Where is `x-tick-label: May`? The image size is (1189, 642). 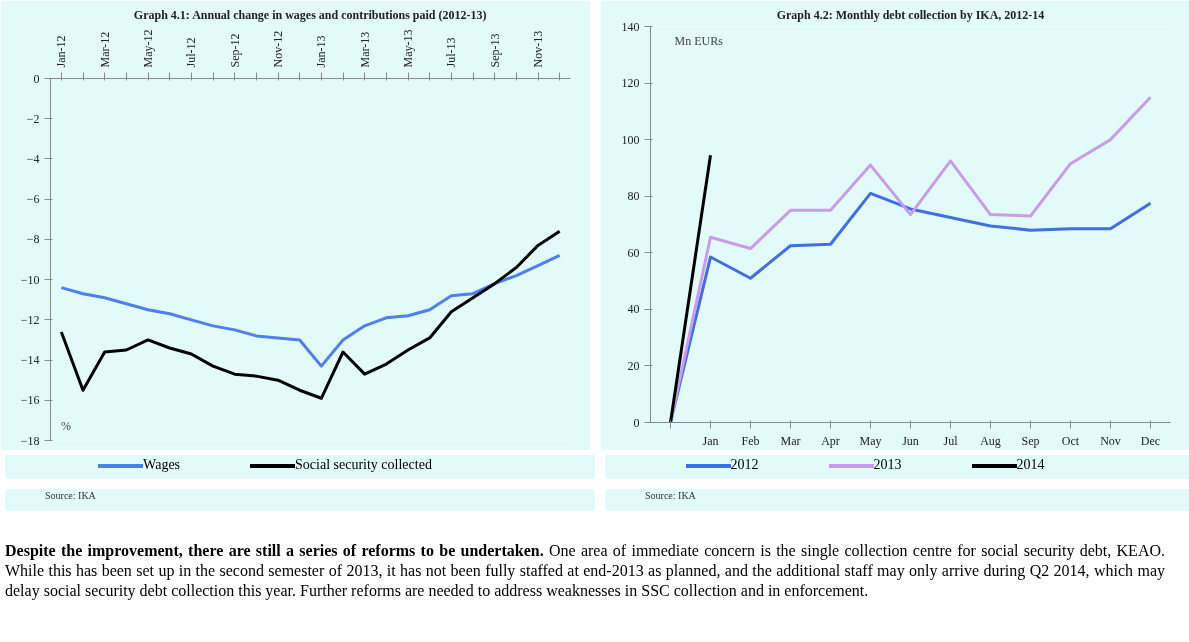 x-tick-label: May is located at coordinates (870, 440).